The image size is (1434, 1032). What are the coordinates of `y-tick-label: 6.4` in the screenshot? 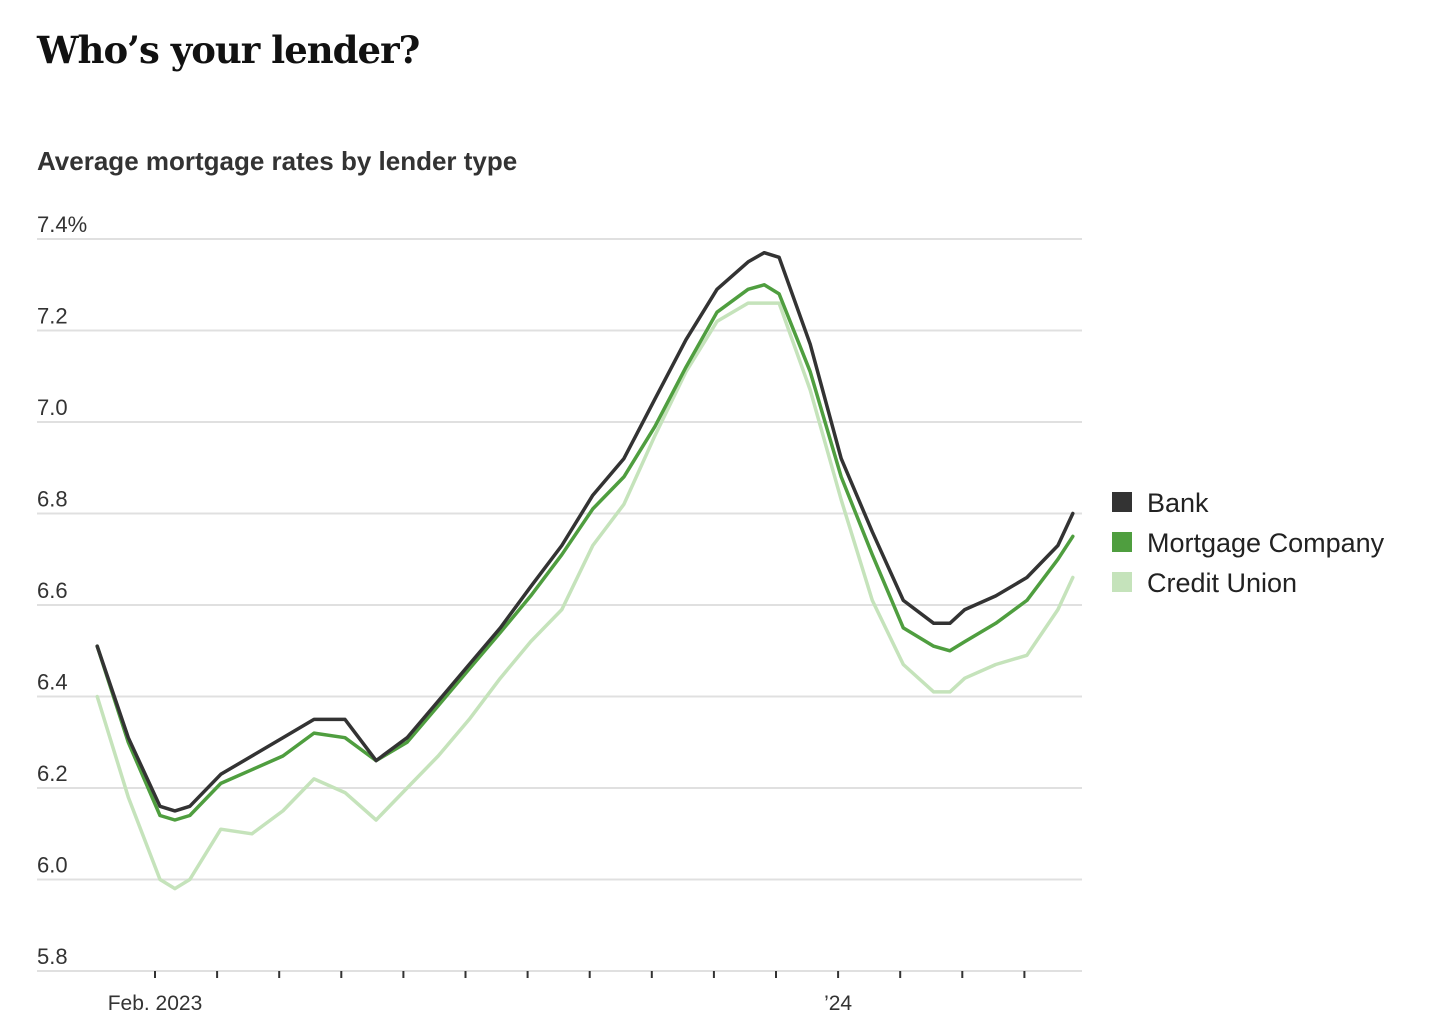 It's located at (52, 682).